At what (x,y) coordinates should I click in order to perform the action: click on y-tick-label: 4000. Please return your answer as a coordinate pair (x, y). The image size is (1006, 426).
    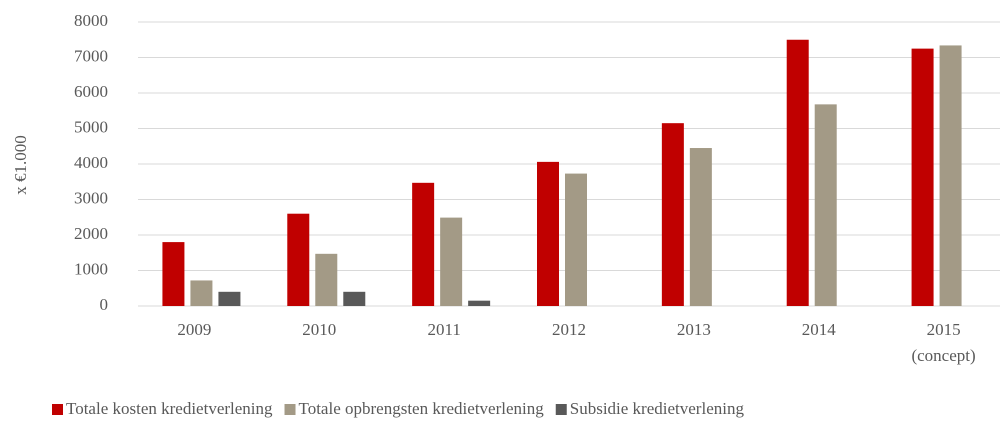
    Looking at the image, I should click on (91, 162).